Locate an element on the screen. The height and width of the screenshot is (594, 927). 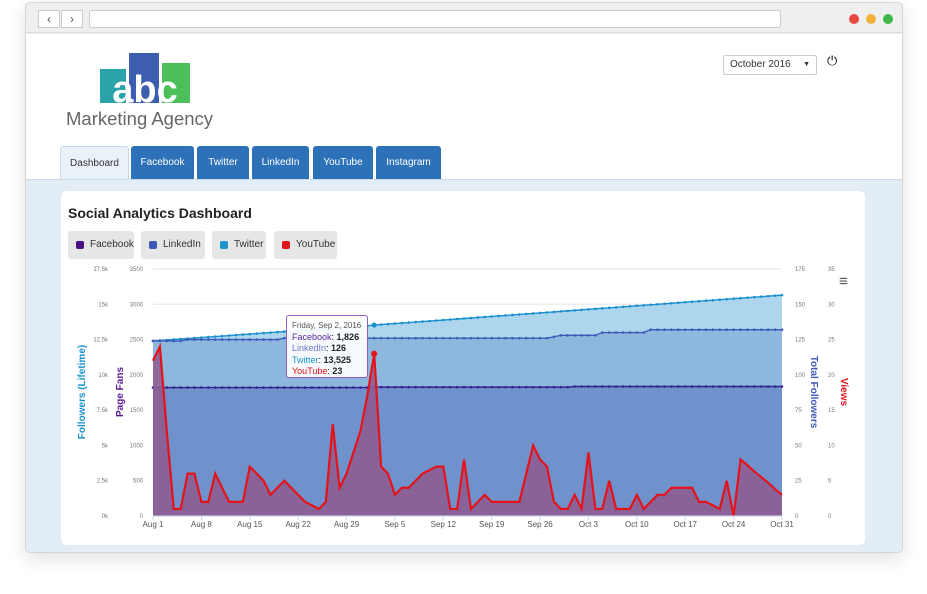
axis-tick-label: 17.5k is located at coordinates (101, 270).